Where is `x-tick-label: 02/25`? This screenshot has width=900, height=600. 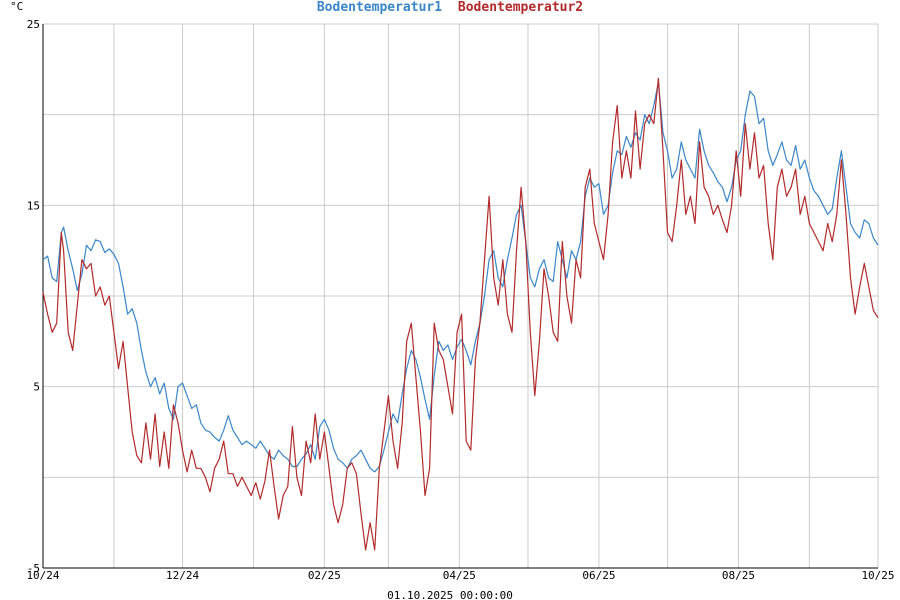 x-tick-label: 02/25 is located at coordinates (324, 575).